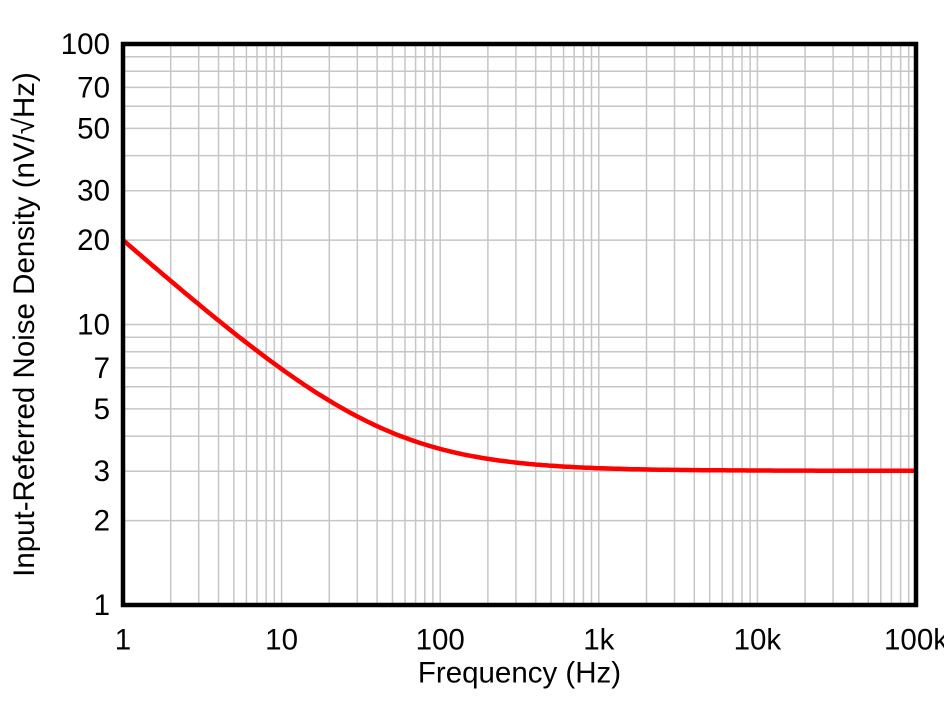 This screenshot has width=944, height=701. Describe the element at coordinates (519, 673) in the screenshot. I see `svg-text: Frequency (Hz)` at that location.